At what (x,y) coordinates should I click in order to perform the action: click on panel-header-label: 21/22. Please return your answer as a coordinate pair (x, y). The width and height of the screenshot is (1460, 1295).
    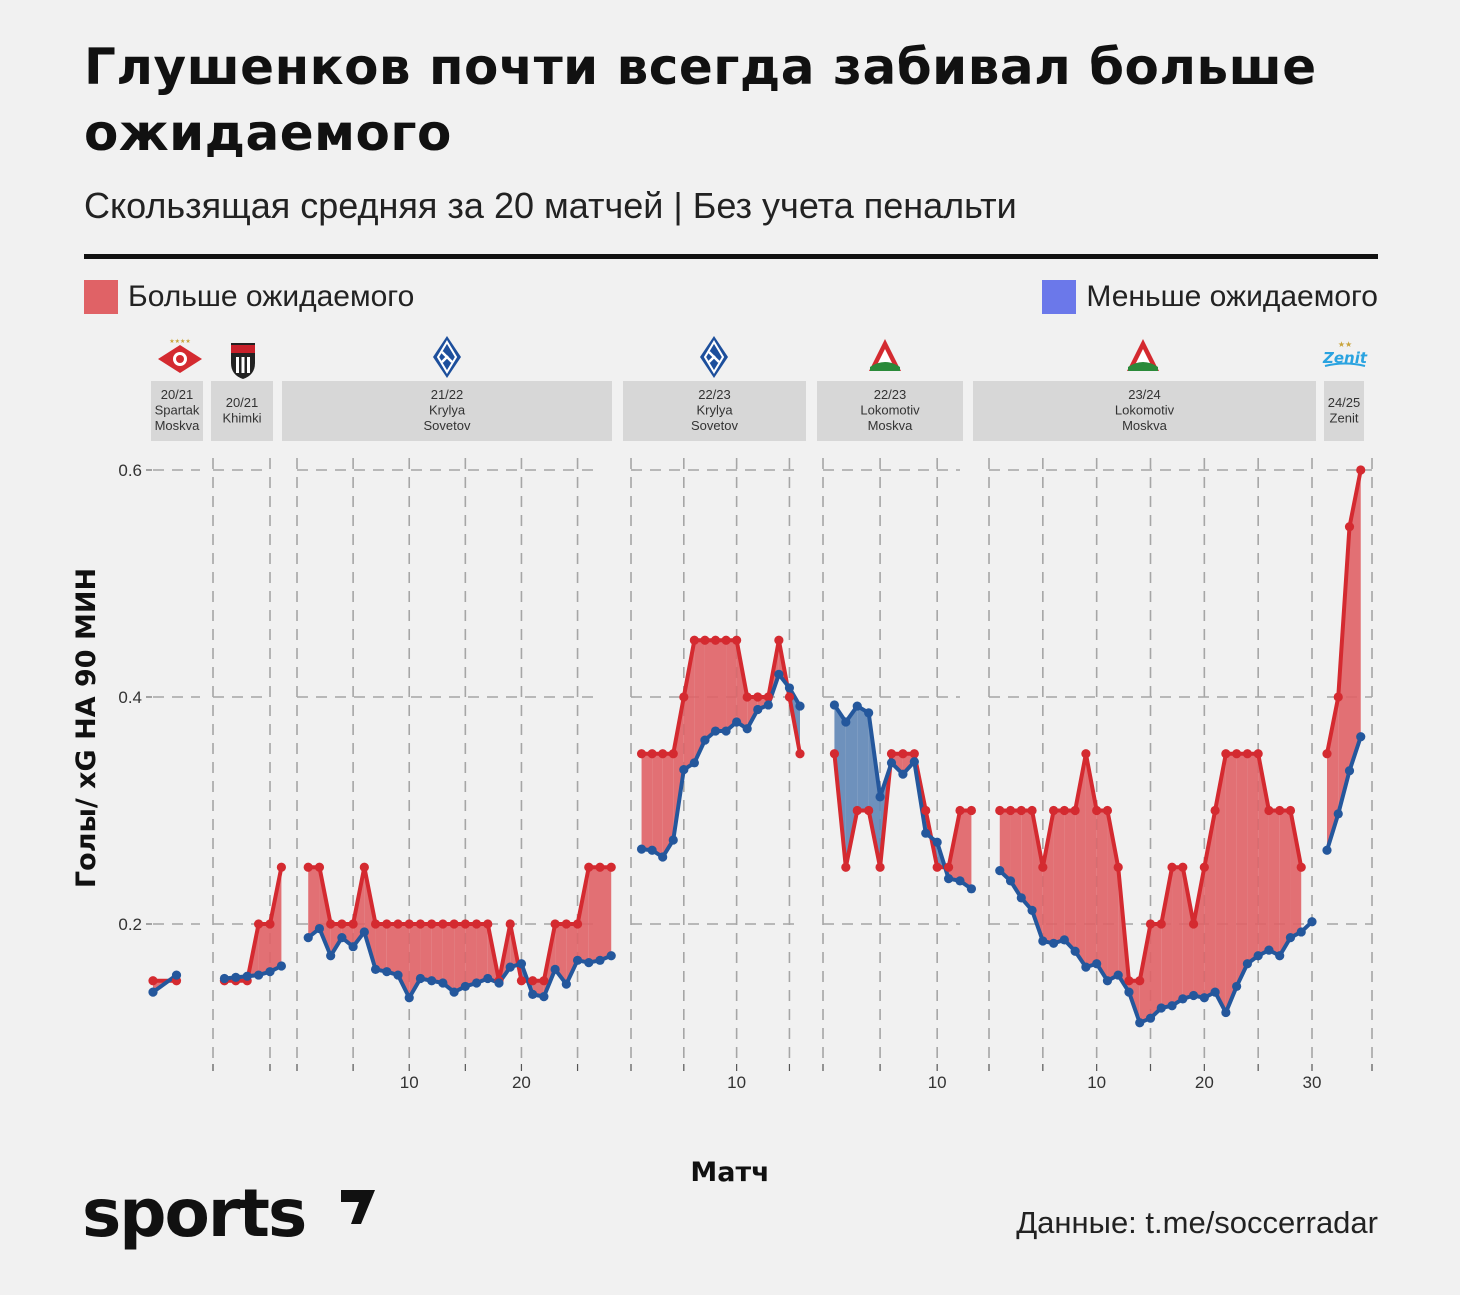
    Looking at the image, I should click on (447, 394).